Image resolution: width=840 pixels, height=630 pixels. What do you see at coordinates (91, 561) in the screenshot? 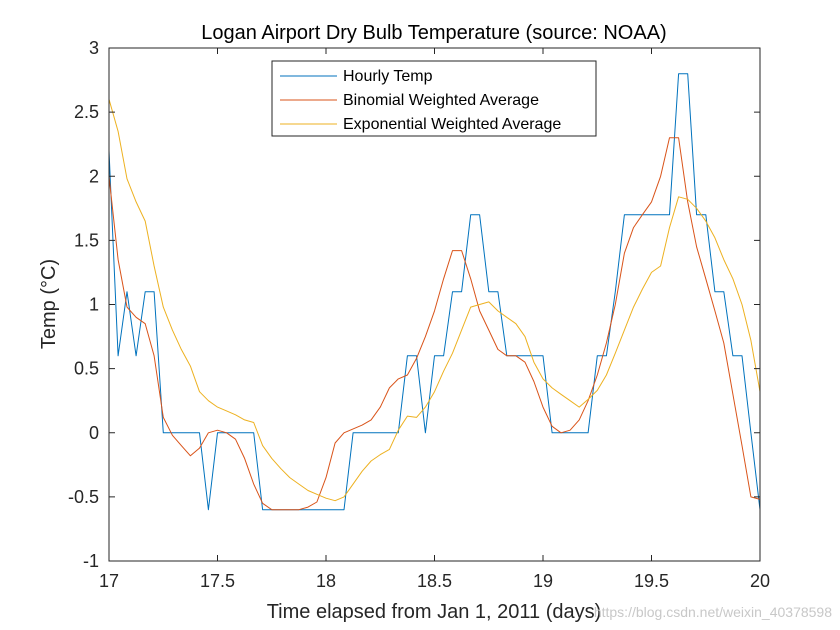
I see `y-tick-label: -1` at bounding box center [91, 561].